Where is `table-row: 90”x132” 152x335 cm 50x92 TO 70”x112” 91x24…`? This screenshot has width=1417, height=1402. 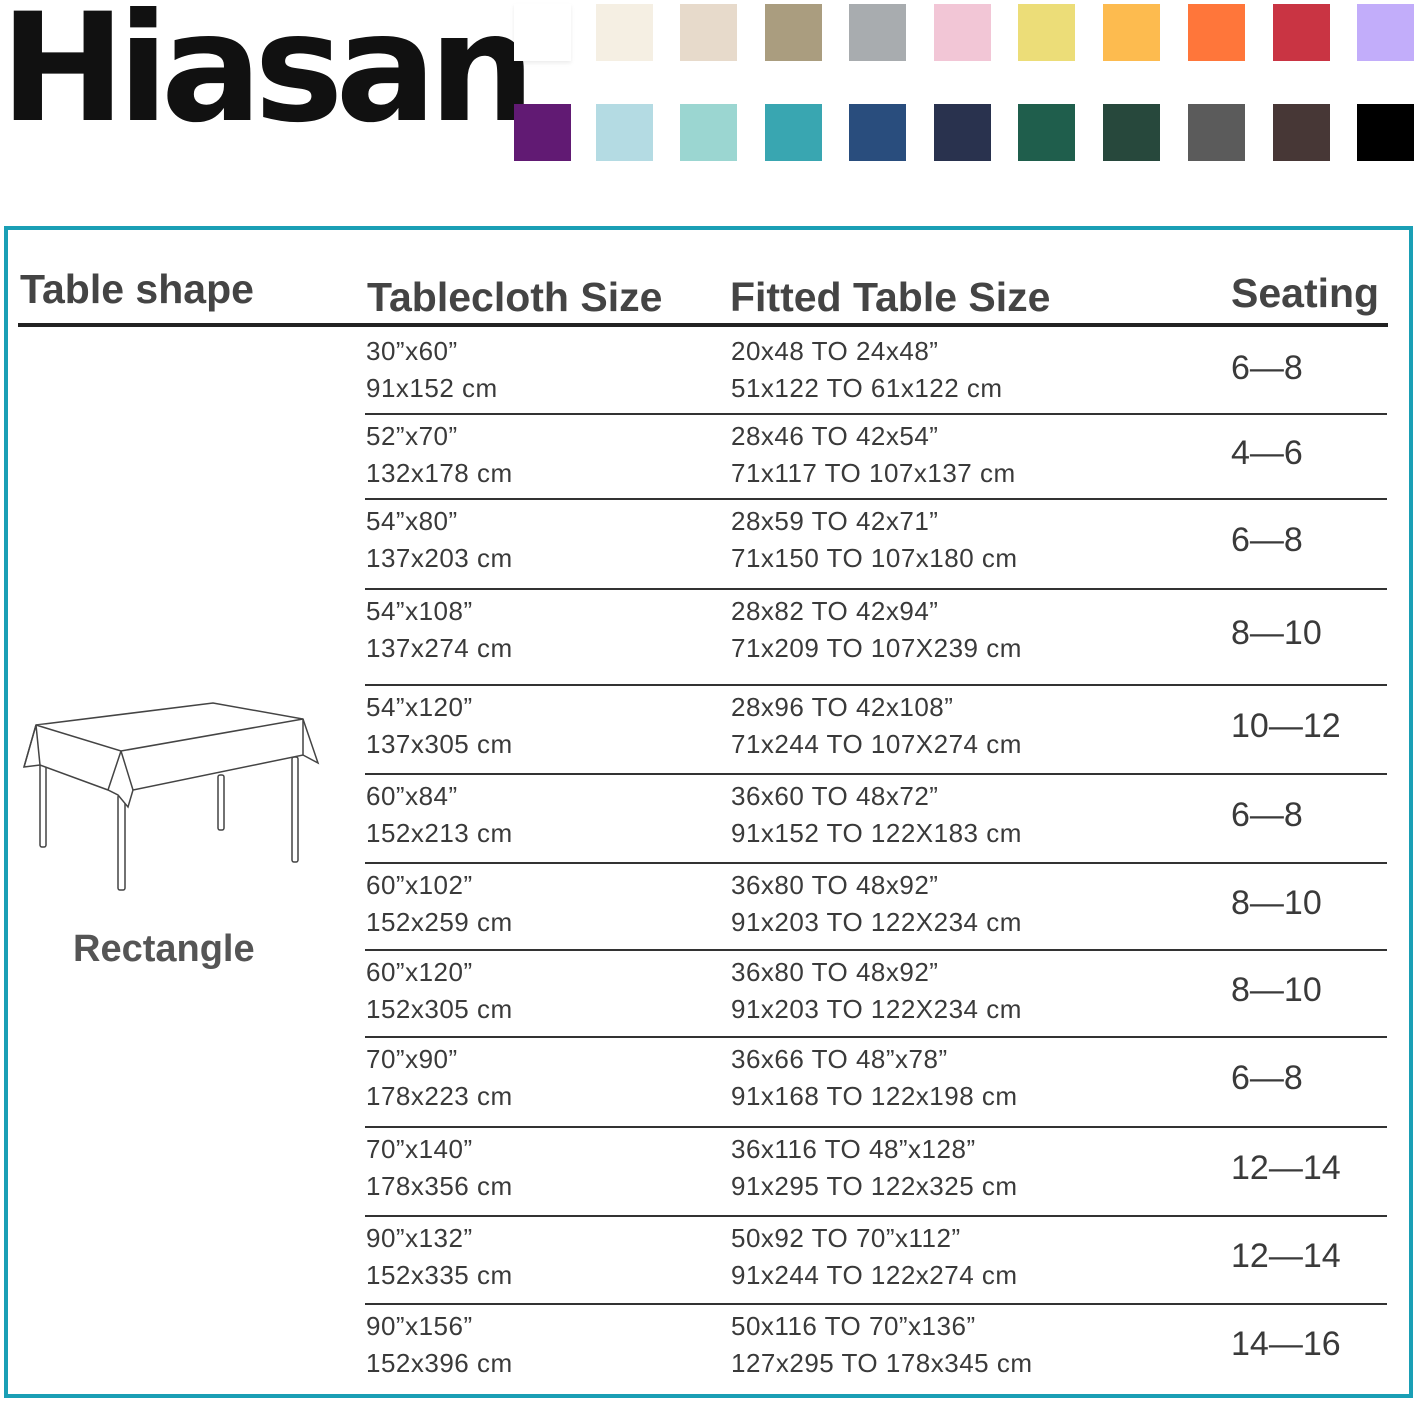 table-row: 90”x132” 152x335 cm 50x92 TO 70”x112” 91x24… is located at coordinates (876, 1261).